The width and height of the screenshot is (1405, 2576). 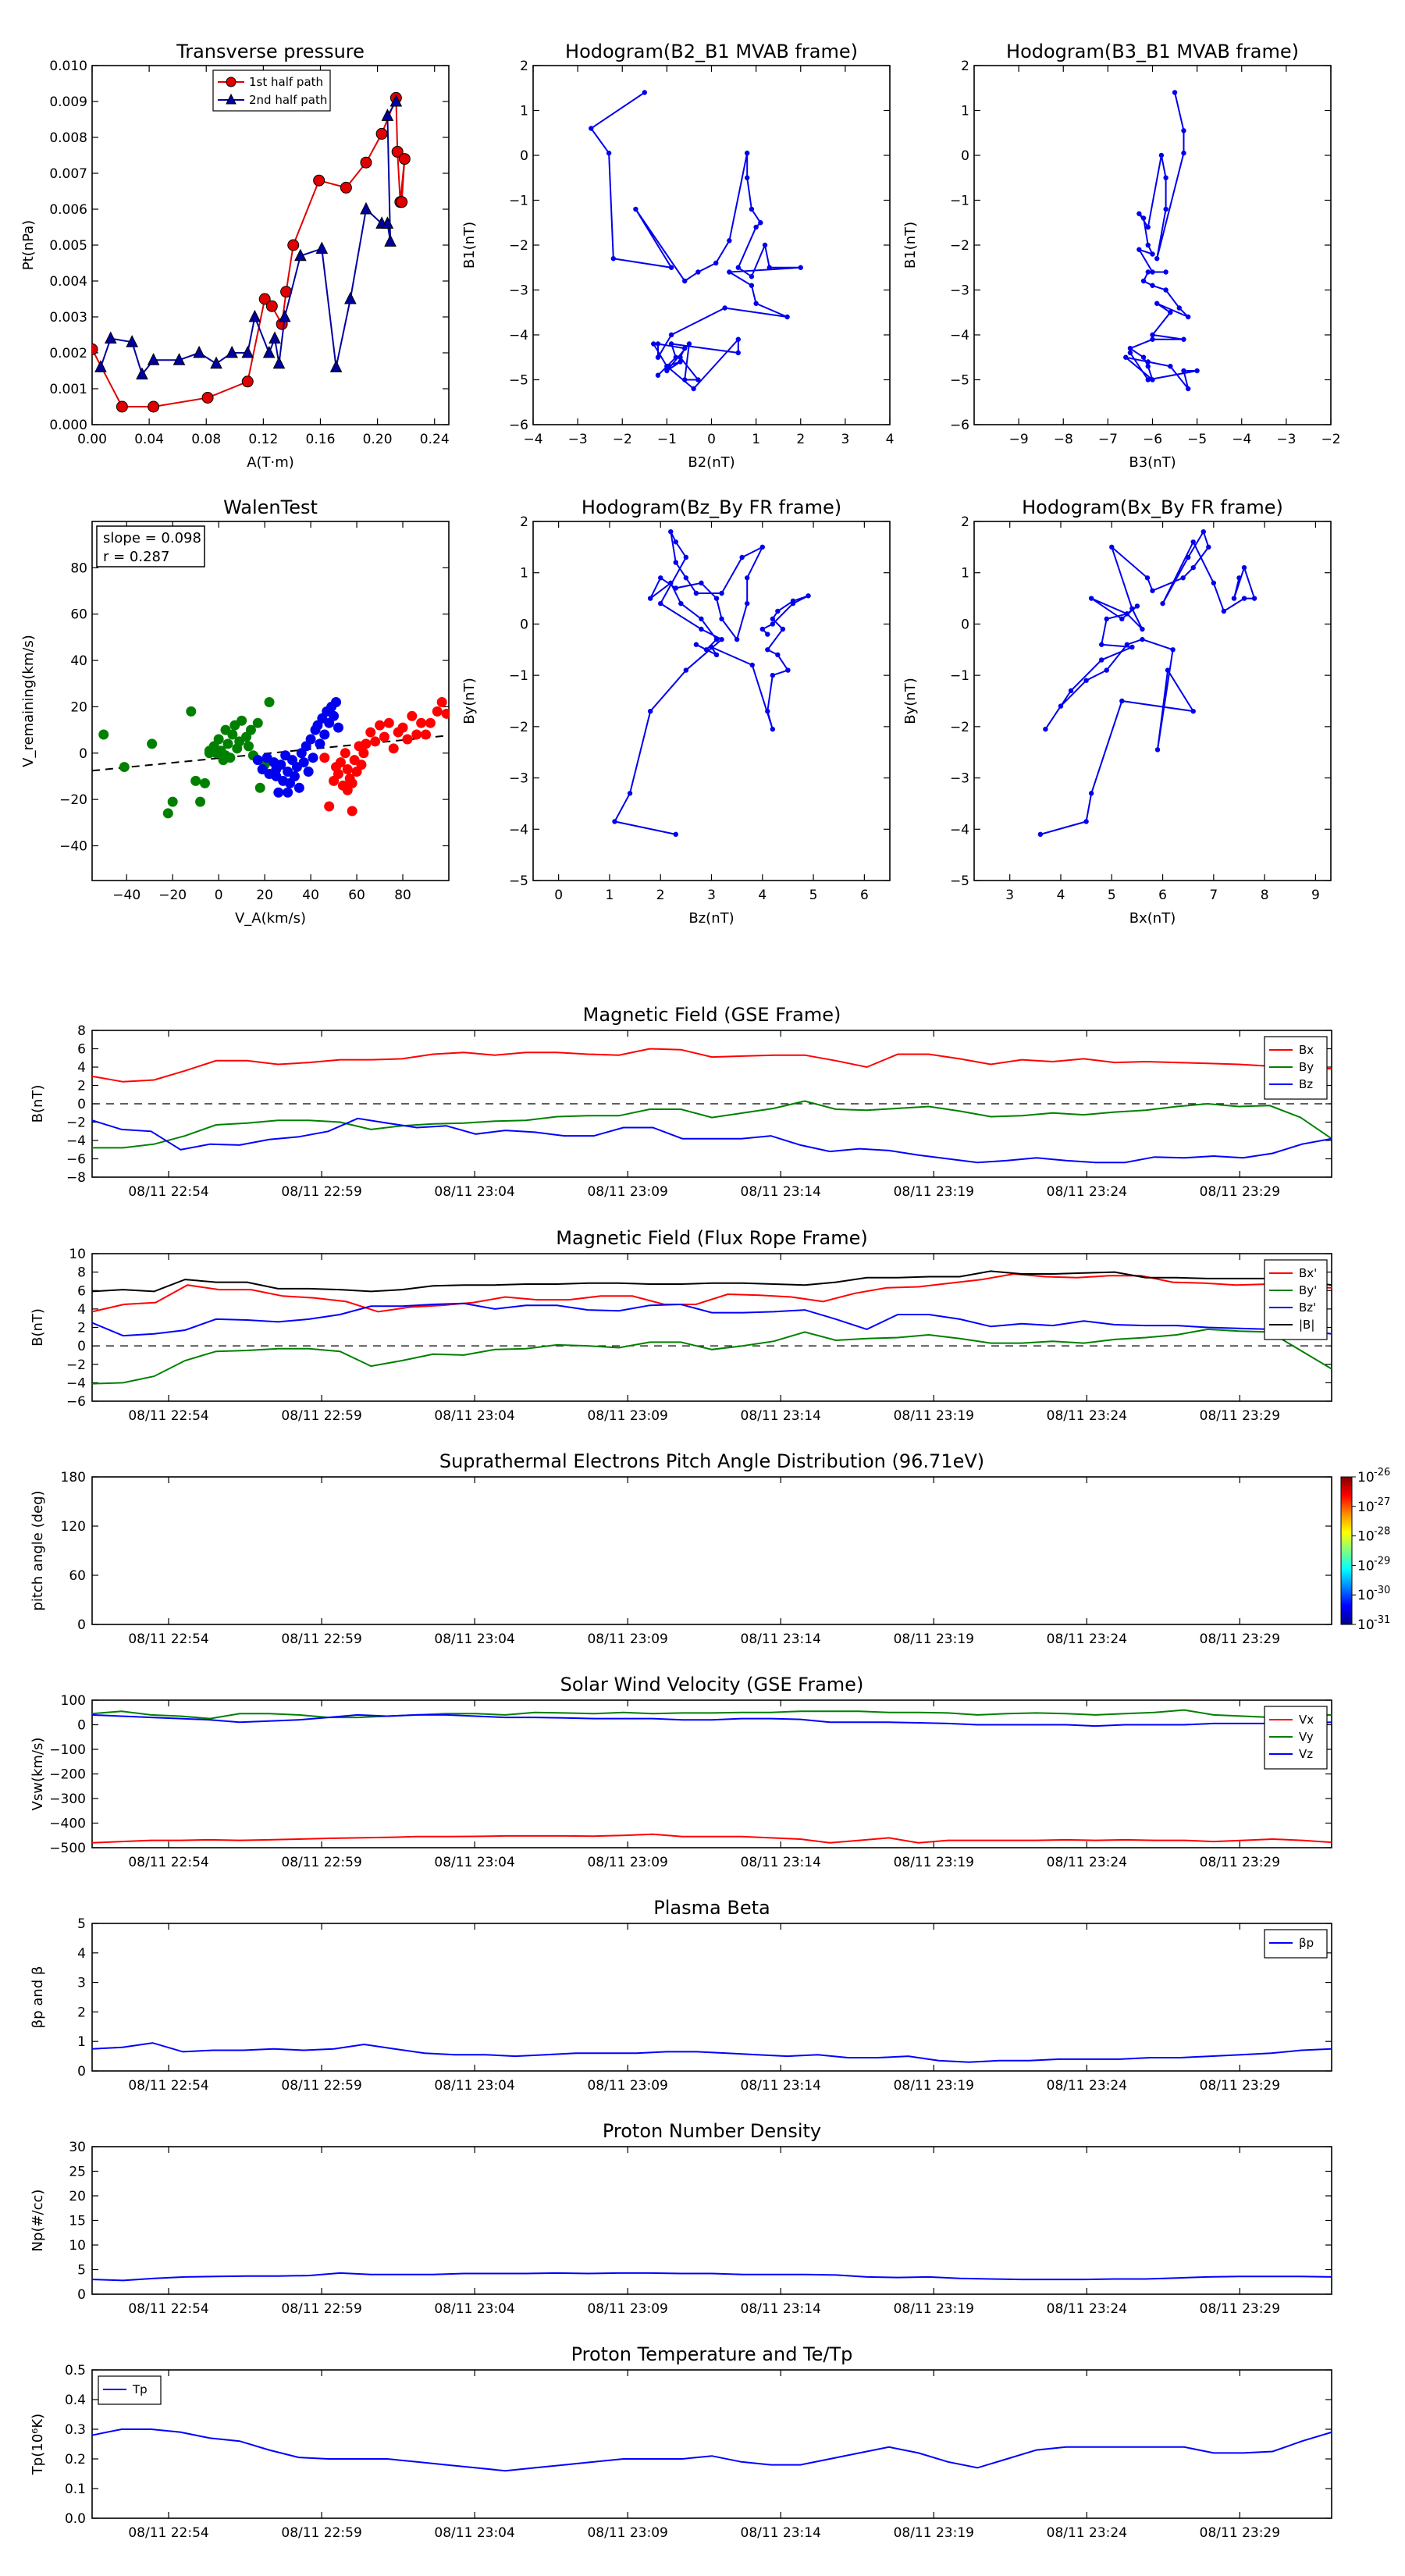 What do you see at coordinates (1087, 1416) in the screenshot?
I see `x-tick-label: 08/11 23:24` at bounding box center [1087, 1416].